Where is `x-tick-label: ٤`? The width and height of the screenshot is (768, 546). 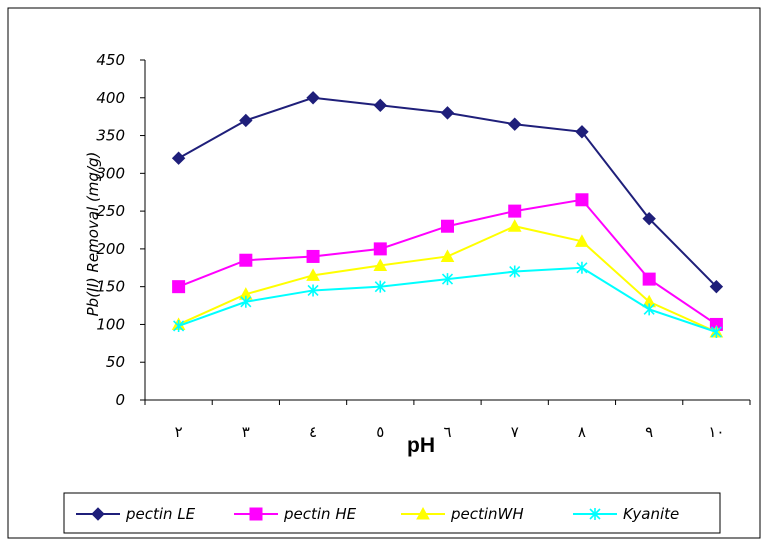
x-tick-label: ٤ is located at coordinates (313, 432).